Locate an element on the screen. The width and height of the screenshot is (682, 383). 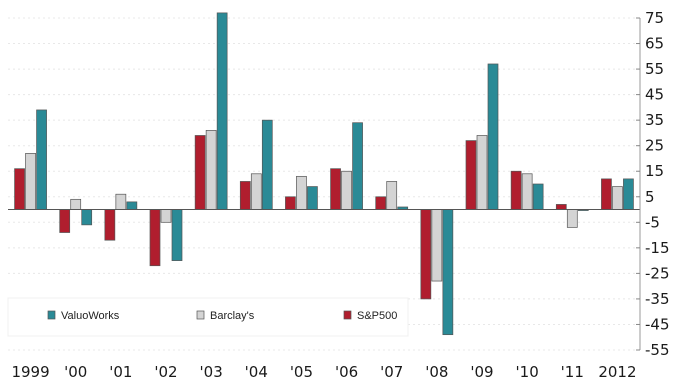
legend-label-2: S&P500 is located at coordinates (377, 316).